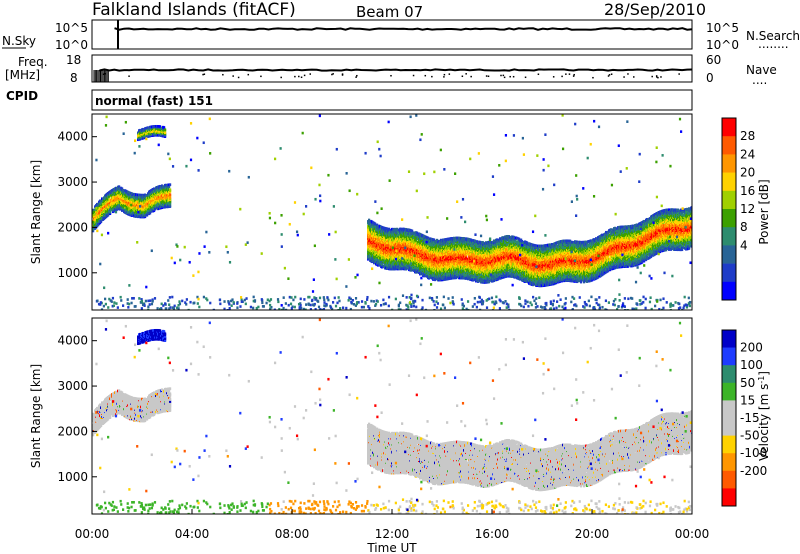 The height and width of the screenshot is (554, 800). What do you see at coordinates (71, 45) in the screenshot?
I see `sky-tick-bottom: 10^0` at bounding box center [71, 45].